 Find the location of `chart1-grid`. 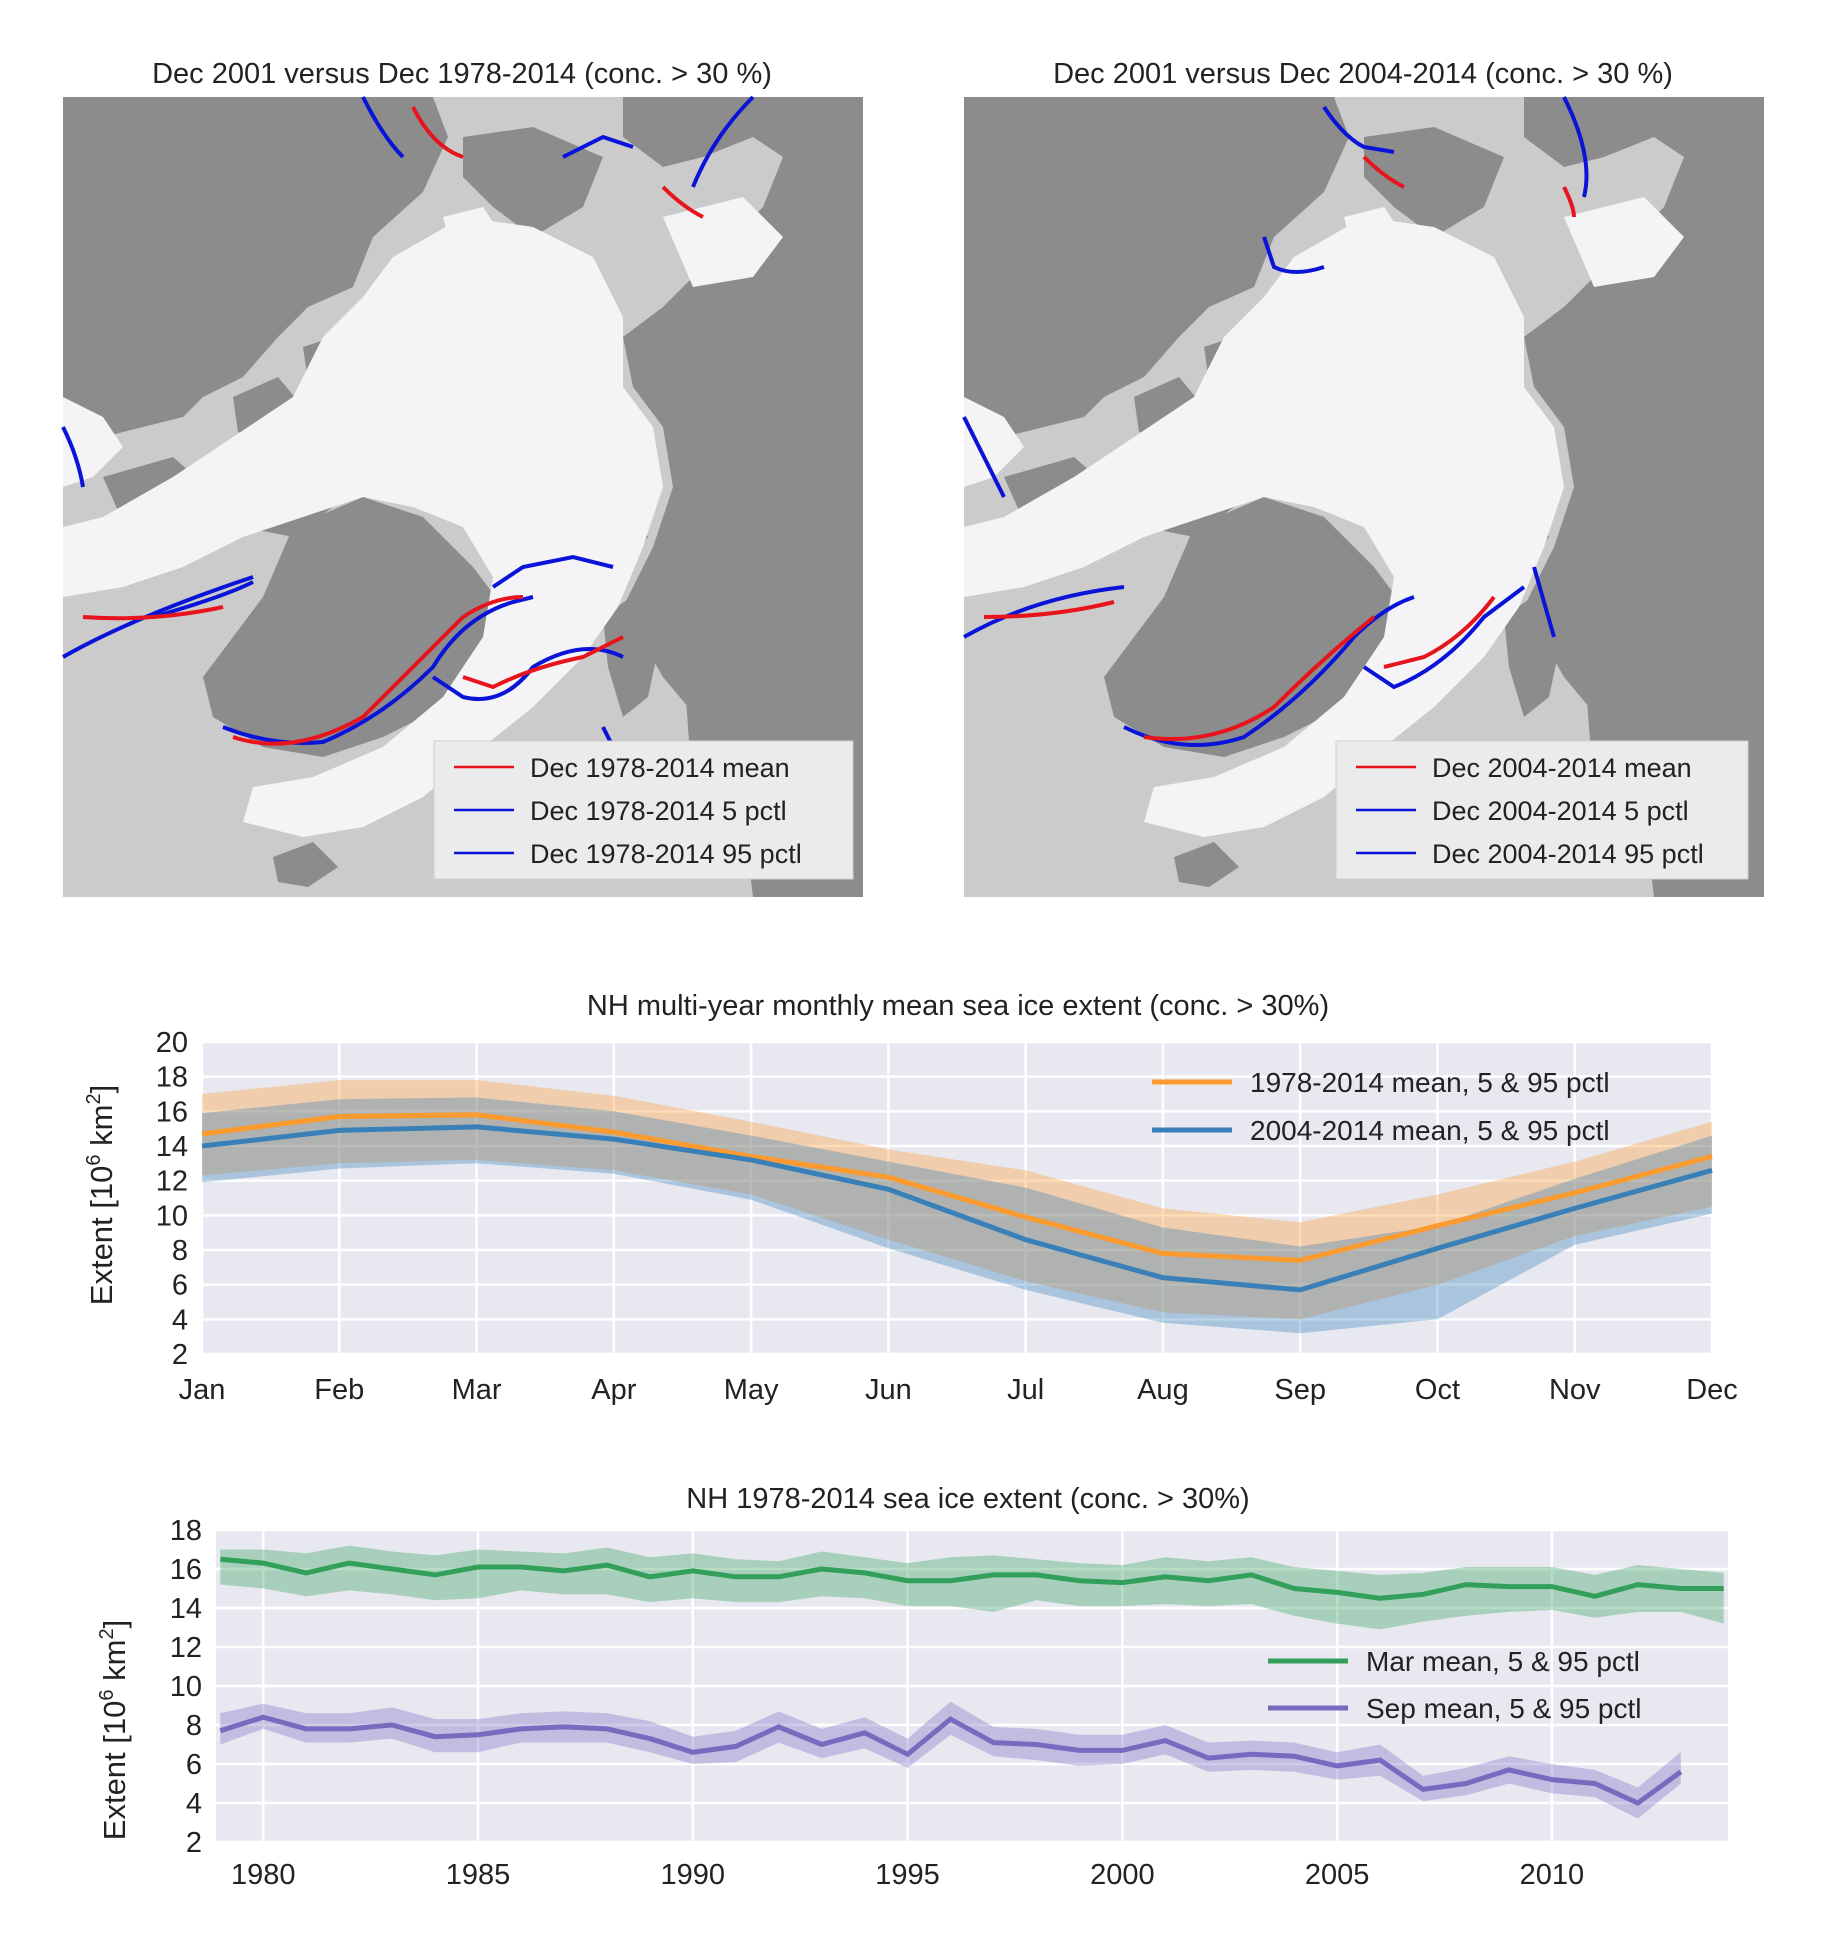

chart1-grid is located at coordinates (957, 1198).